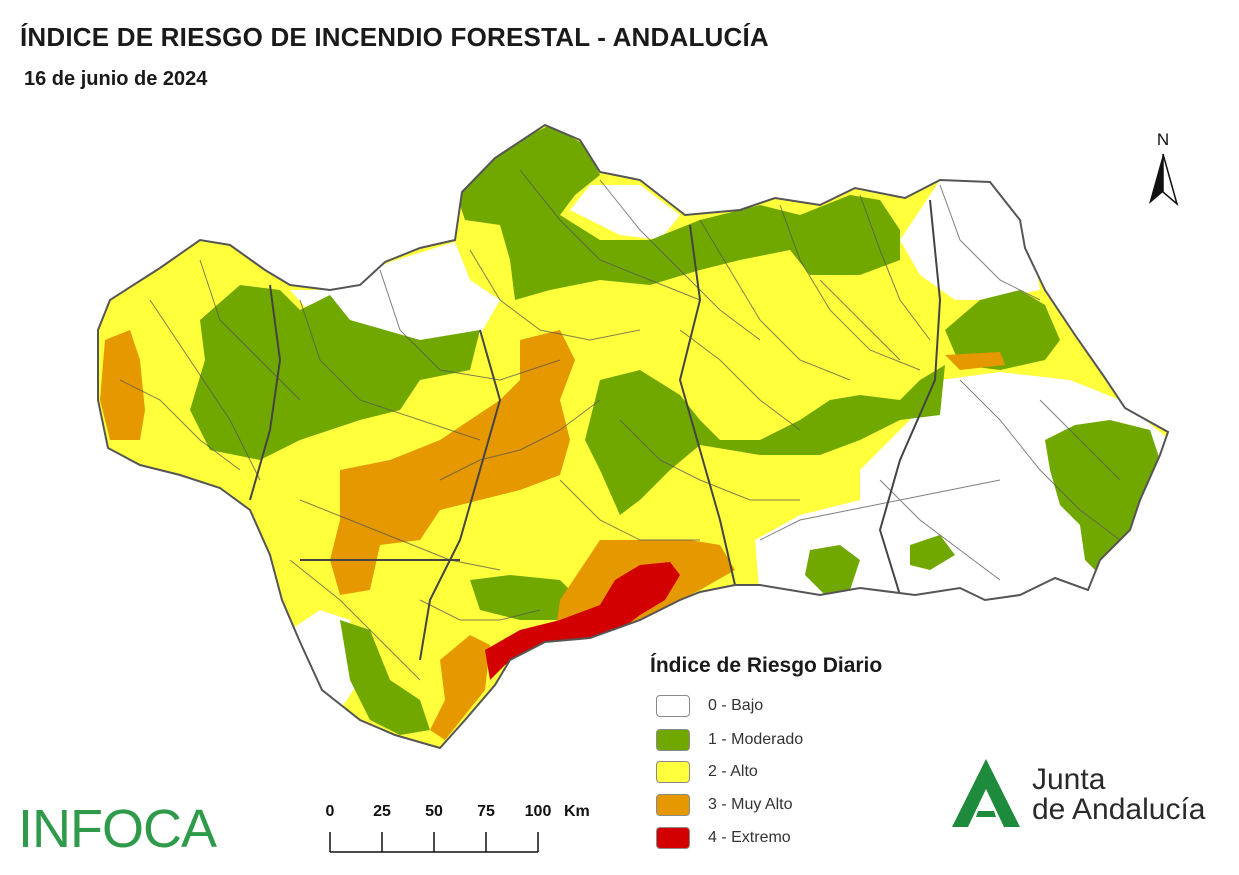  I want to click on map-date: 16 de junio de 2024, so click(116, 79).